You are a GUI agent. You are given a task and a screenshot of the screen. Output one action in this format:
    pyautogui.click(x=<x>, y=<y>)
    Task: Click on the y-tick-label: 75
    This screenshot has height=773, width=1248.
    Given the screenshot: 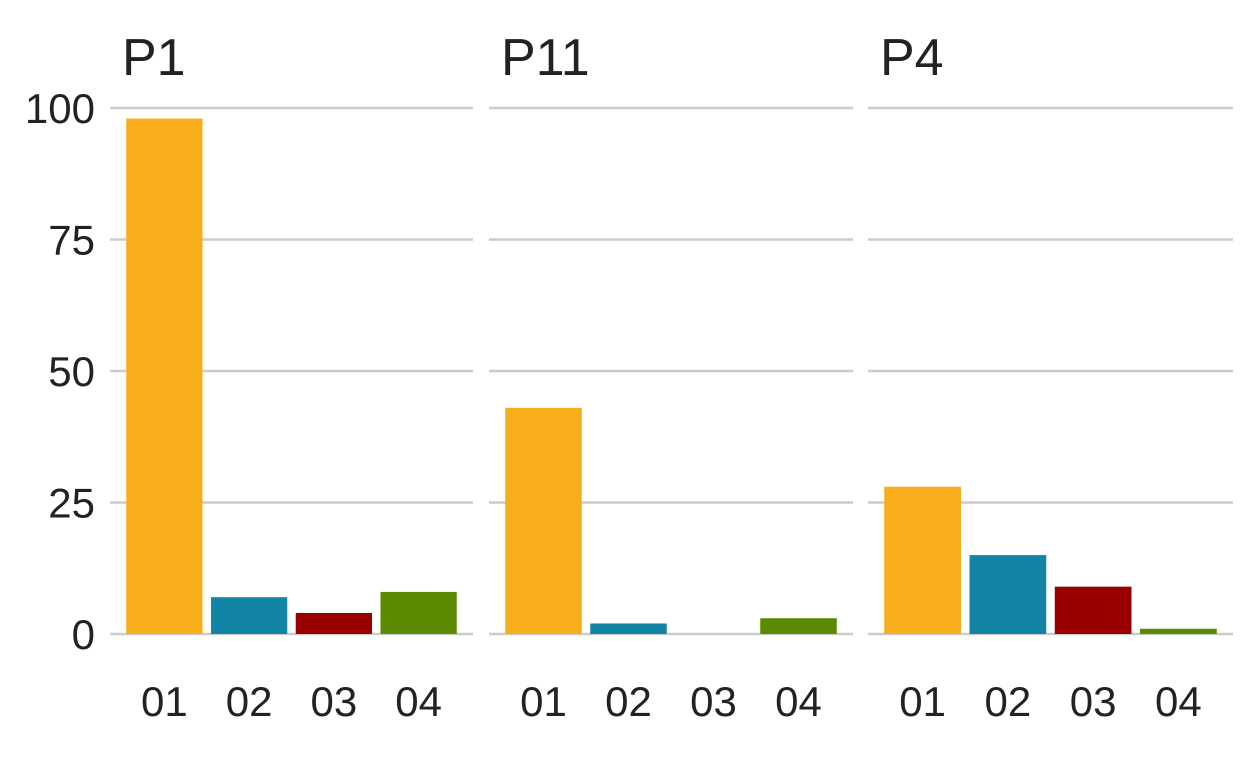 What is the action you would take?
    pyautogui.click(x=71, y=240)
    